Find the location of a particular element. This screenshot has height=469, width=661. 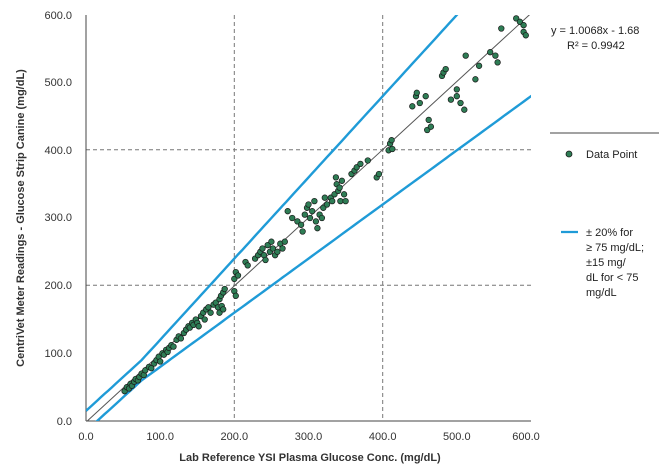

y-tick-label: 200.0 is located at coordinates (58, 286).